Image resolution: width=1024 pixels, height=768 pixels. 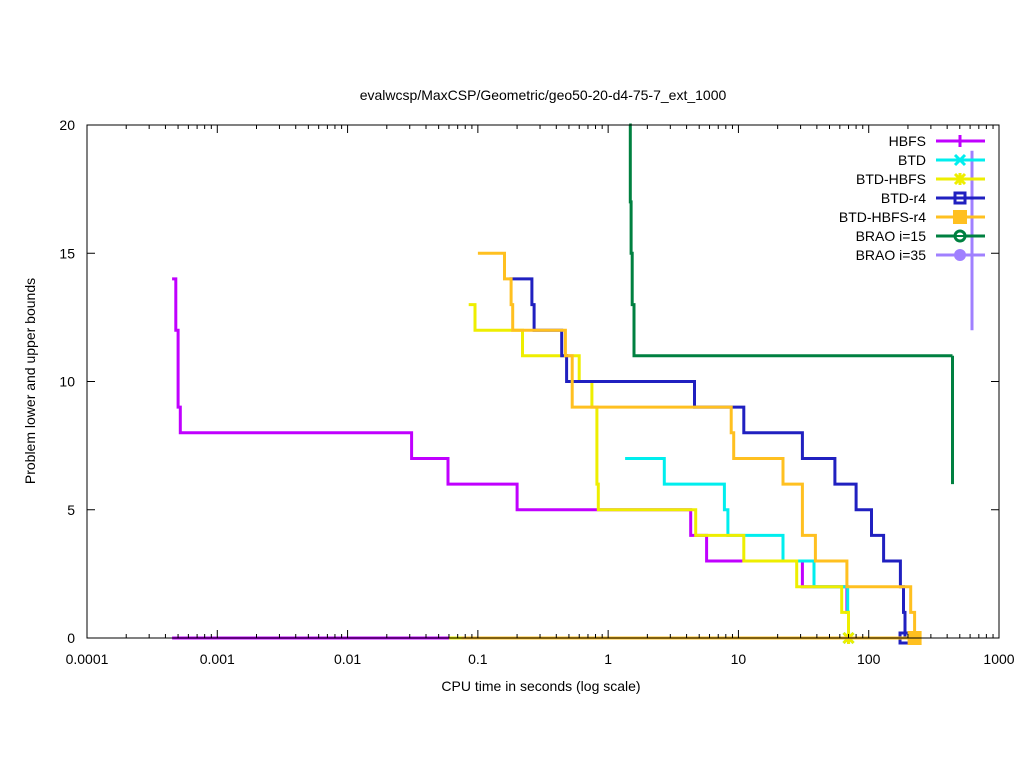 I want to click on legend-label: BTD-r4, so click(x=903, y=198).